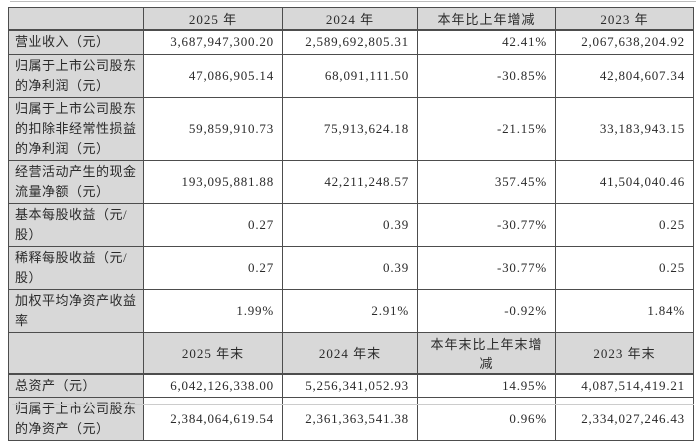 Image resolution: width=700 pixels, height=441 pixels. Describe the element at coordinates (486, 353) in the screenshot. I see `header-yoy-end-change: 本年末比上年末增减` at that location.